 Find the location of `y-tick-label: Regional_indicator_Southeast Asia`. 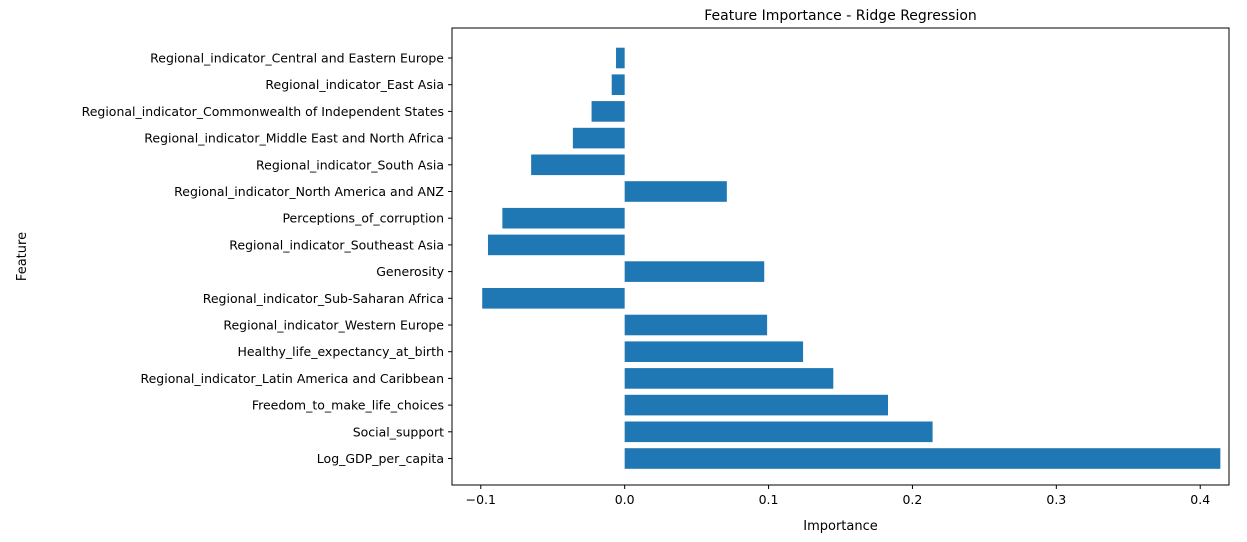

y-tick-label: Regional_indicator_Southeast Asia is located at coordinates (336, 244).